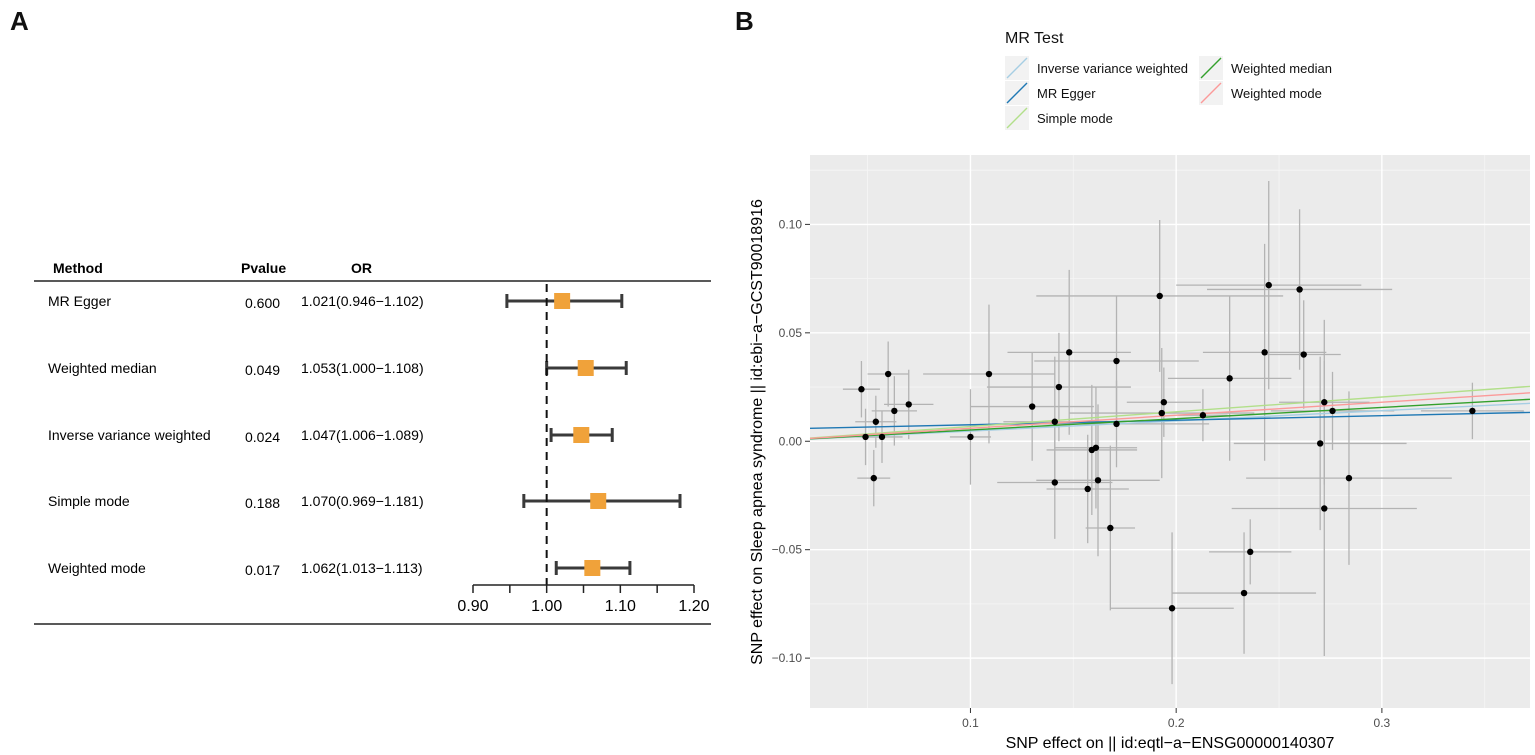 Image resolution: width=1535 pixels, height=755 pixels. I want to click on row-method: Inverse variance weighted, so click(129, 435).